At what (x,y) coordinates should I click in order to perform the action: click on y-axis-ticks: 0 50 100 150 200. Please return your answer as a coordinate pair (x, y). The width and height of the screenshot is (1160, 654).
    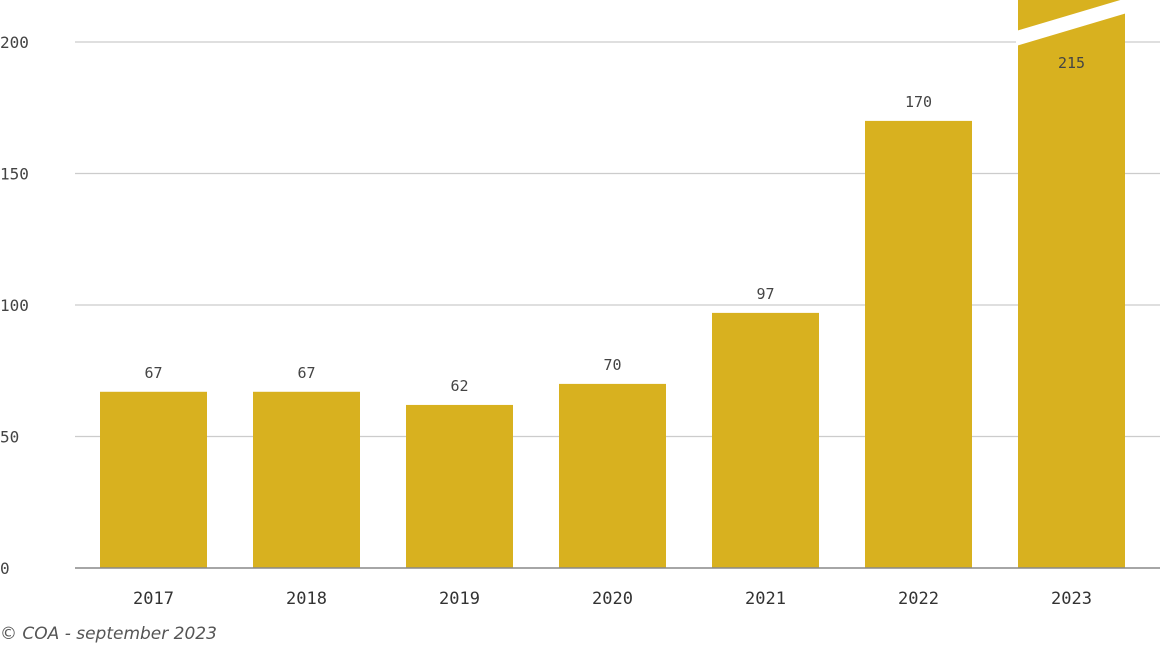
    Looking at the image, I should click on (14, 305).